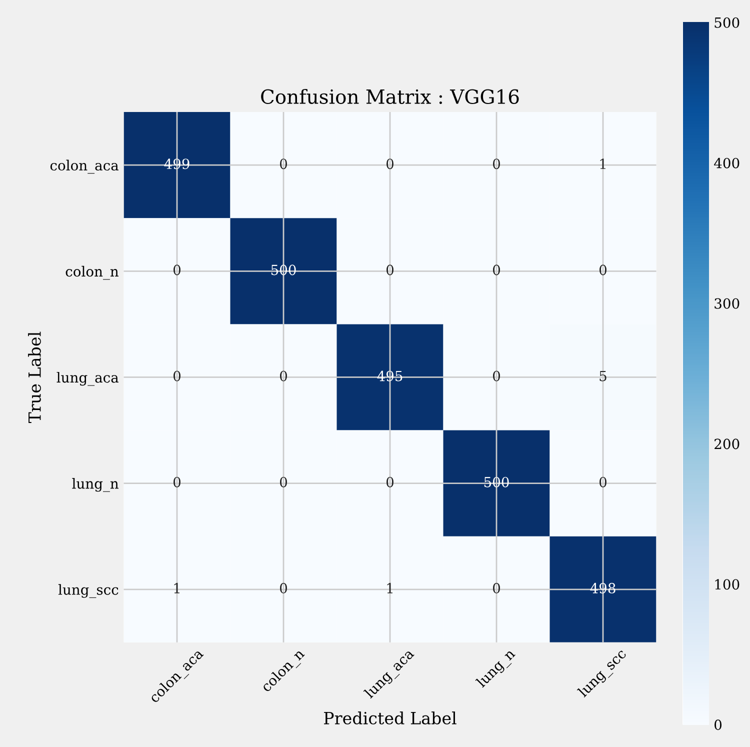  Describe the element at coordinates (390, 96) in the screenshot. I see `chart-title: Confusion Matrix : VGG16` at that location.